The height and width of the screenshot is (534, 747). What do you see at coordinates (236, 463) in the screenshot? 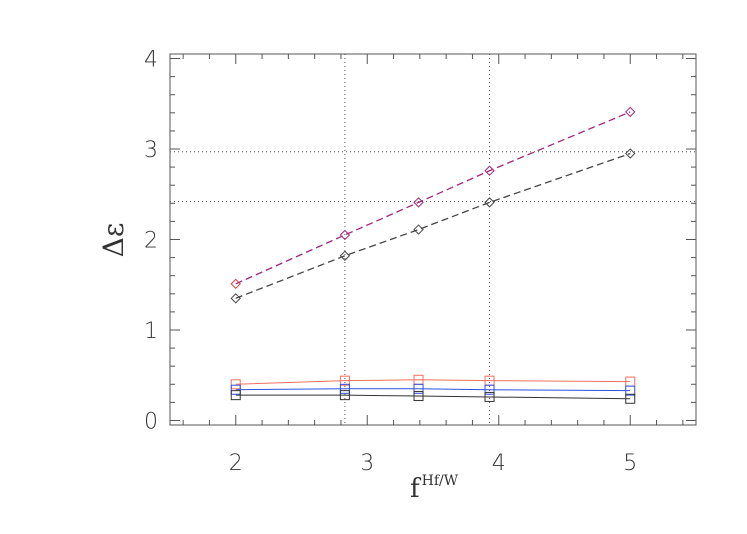
I see `x-tick-label: 2` at bounding box center [236, 463].